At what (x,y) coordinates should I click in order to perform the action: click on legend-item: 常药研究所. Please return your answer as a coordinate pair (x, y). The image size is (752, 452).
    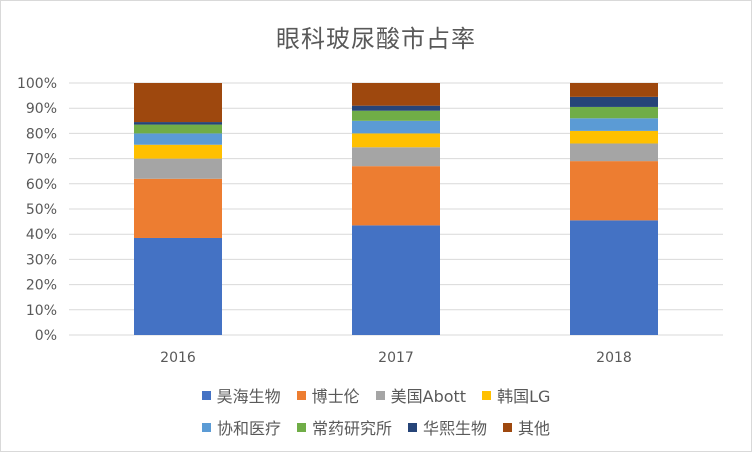
    Looking at the image, I should click on (344, 427).